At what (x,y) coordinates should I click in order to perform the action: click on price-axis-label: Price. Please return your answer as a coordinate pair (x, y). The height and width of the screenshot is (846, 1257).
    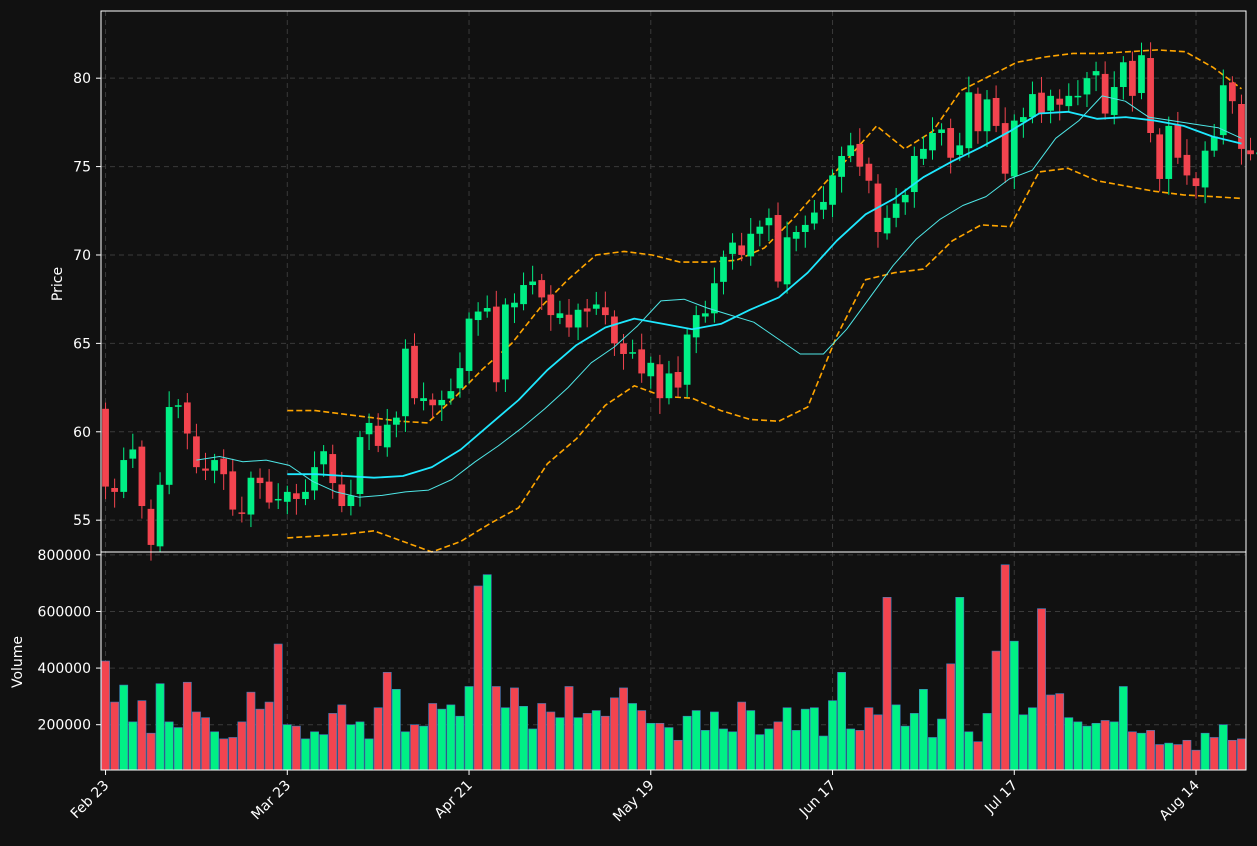
    Looking at the image, I should click on (58, 284).